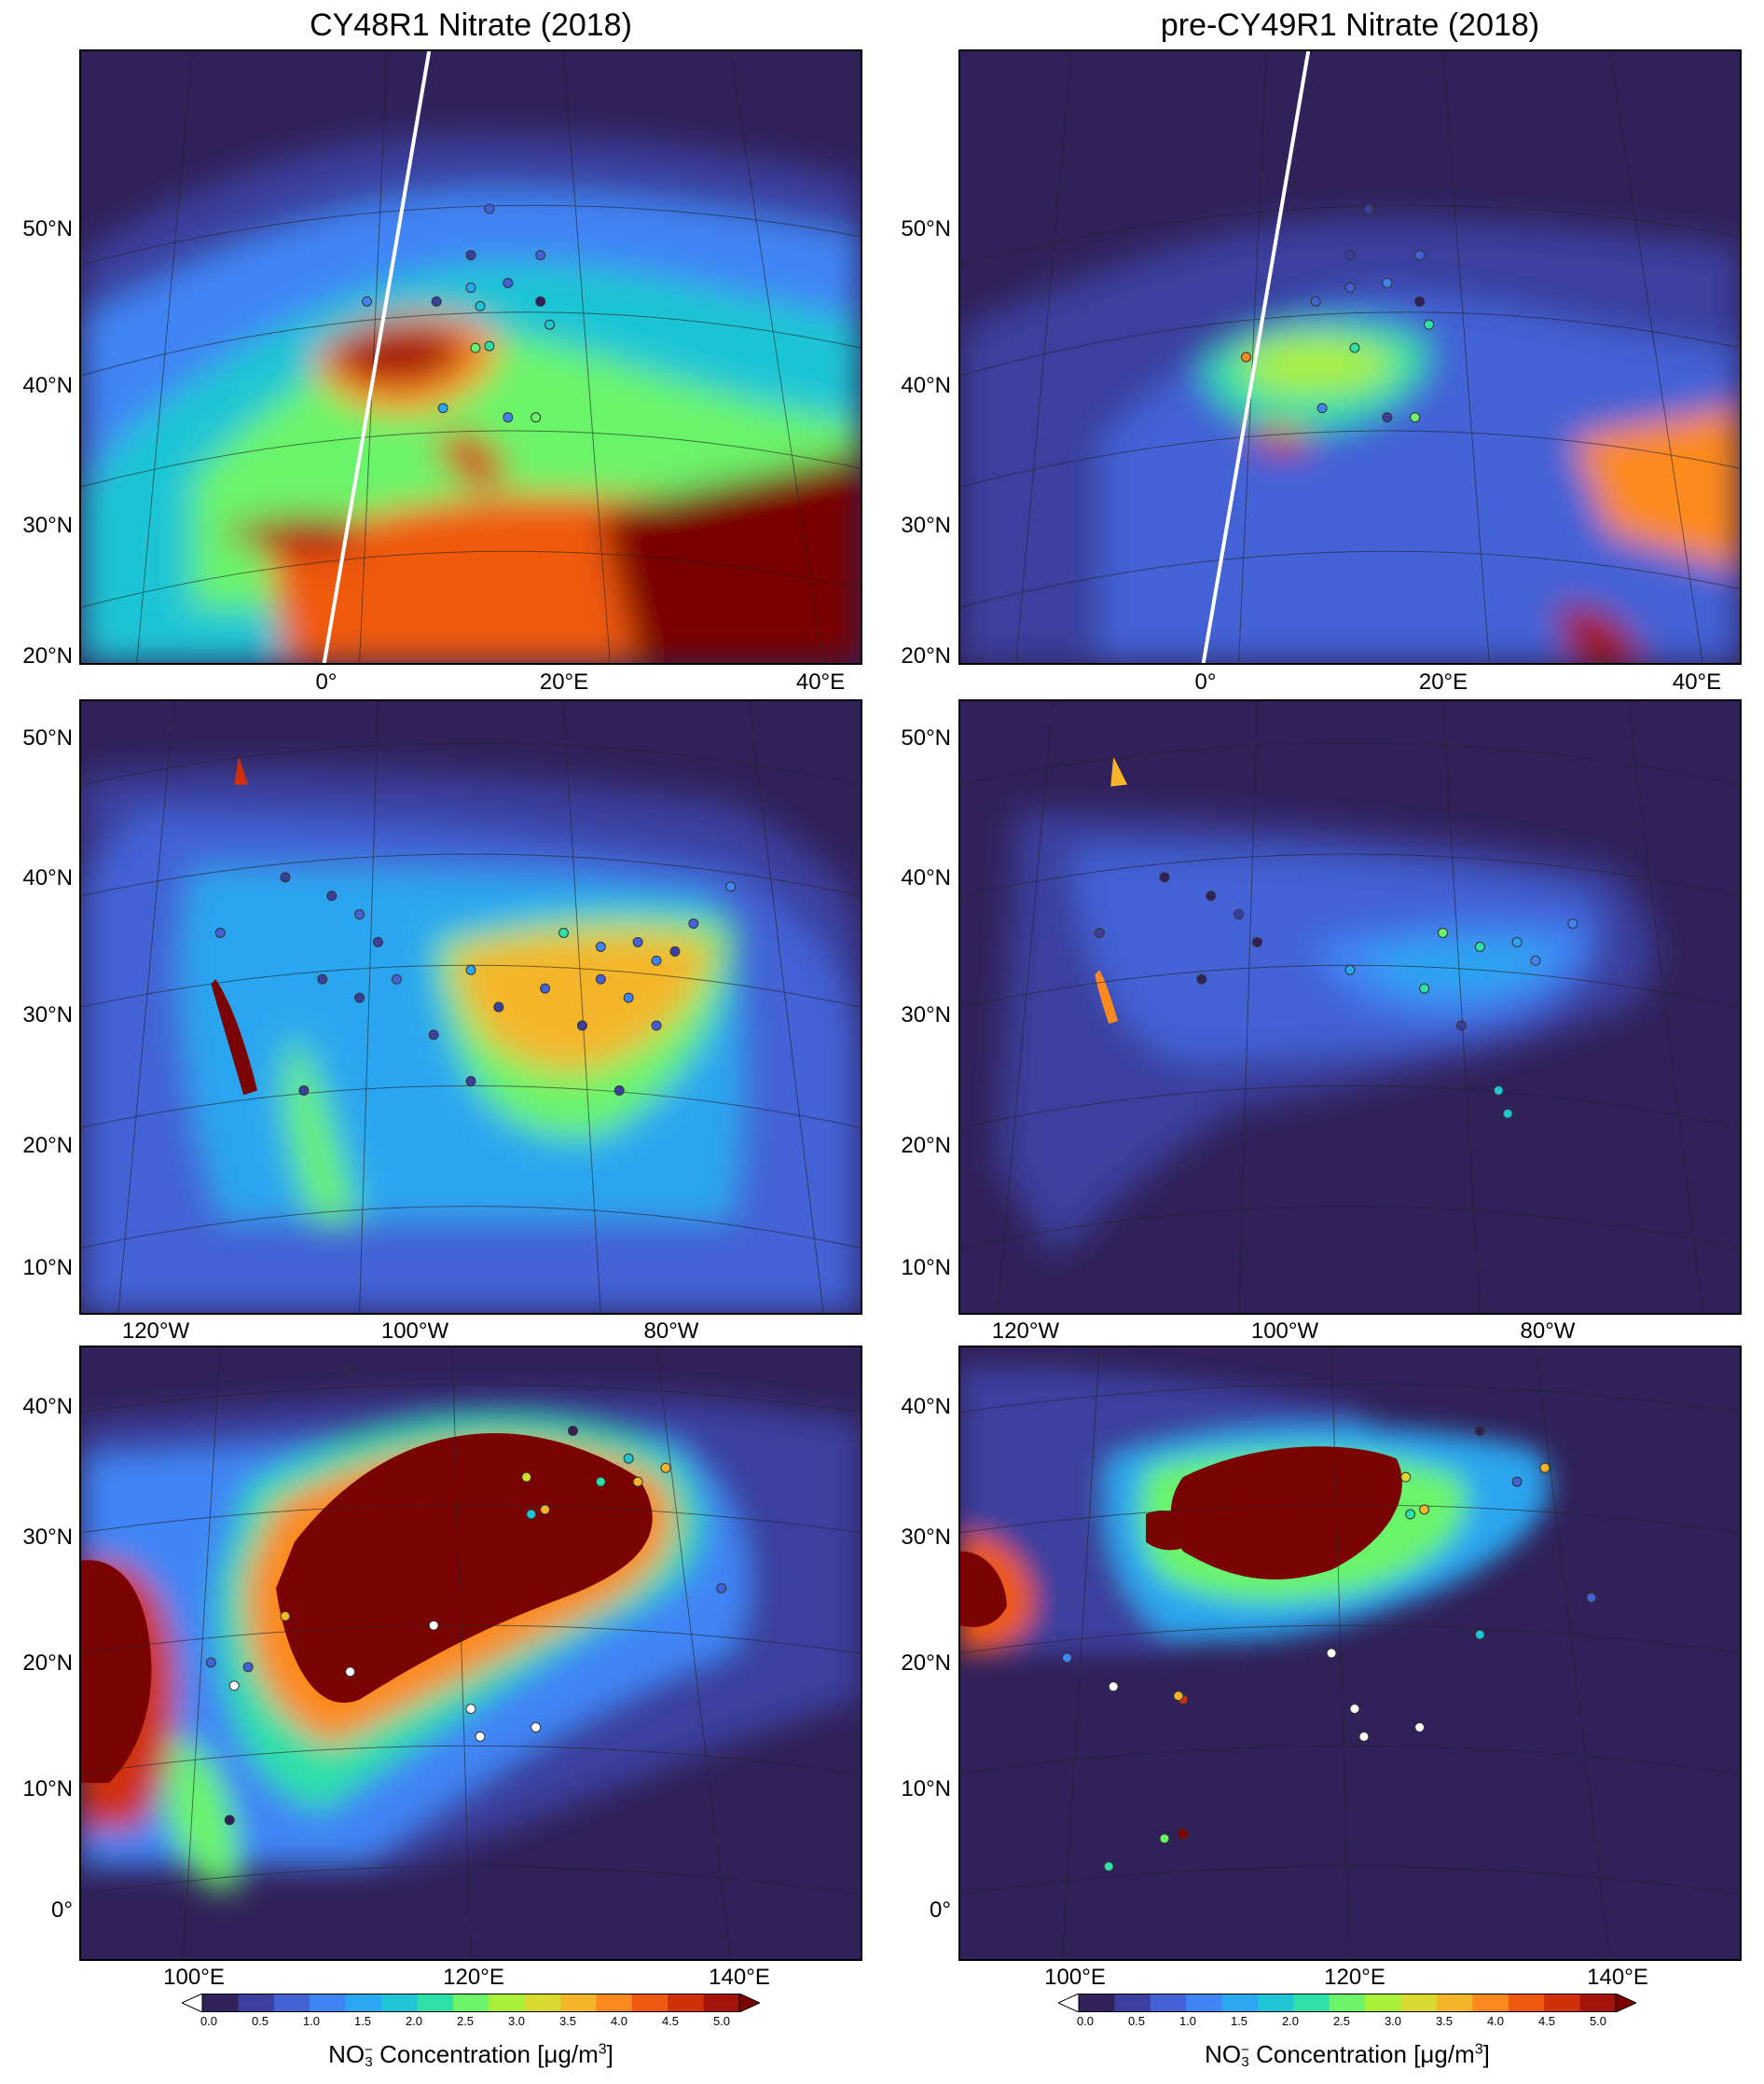 Image resolution: width=1764 pixels, height=2084 pixels. I want to click on asia-left-lon-140e: 140°E, so click(739, 1977).